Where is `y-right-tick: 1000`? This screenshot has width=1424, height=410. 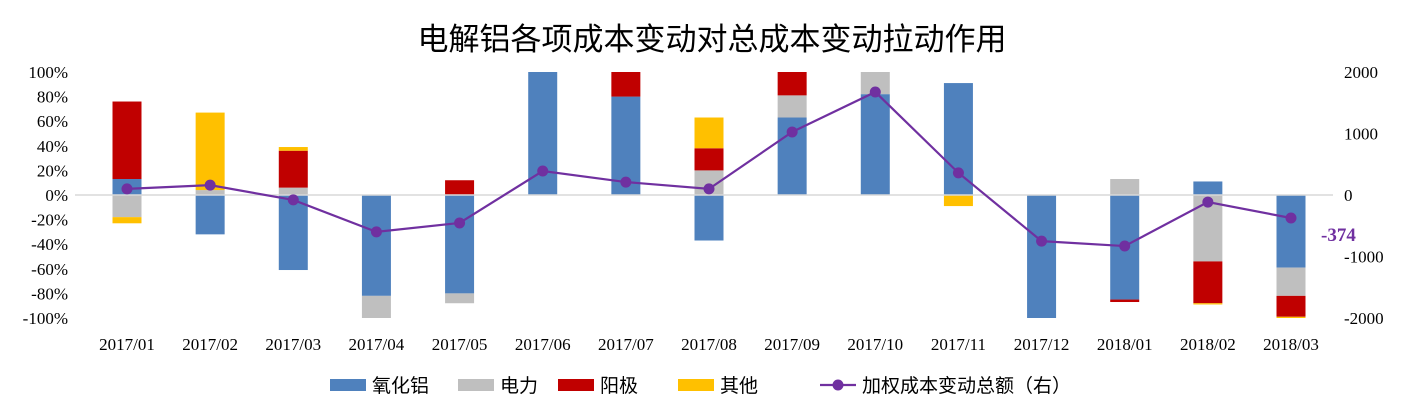 y-right-tick: 1000 is located at coordinates (1361, 134).